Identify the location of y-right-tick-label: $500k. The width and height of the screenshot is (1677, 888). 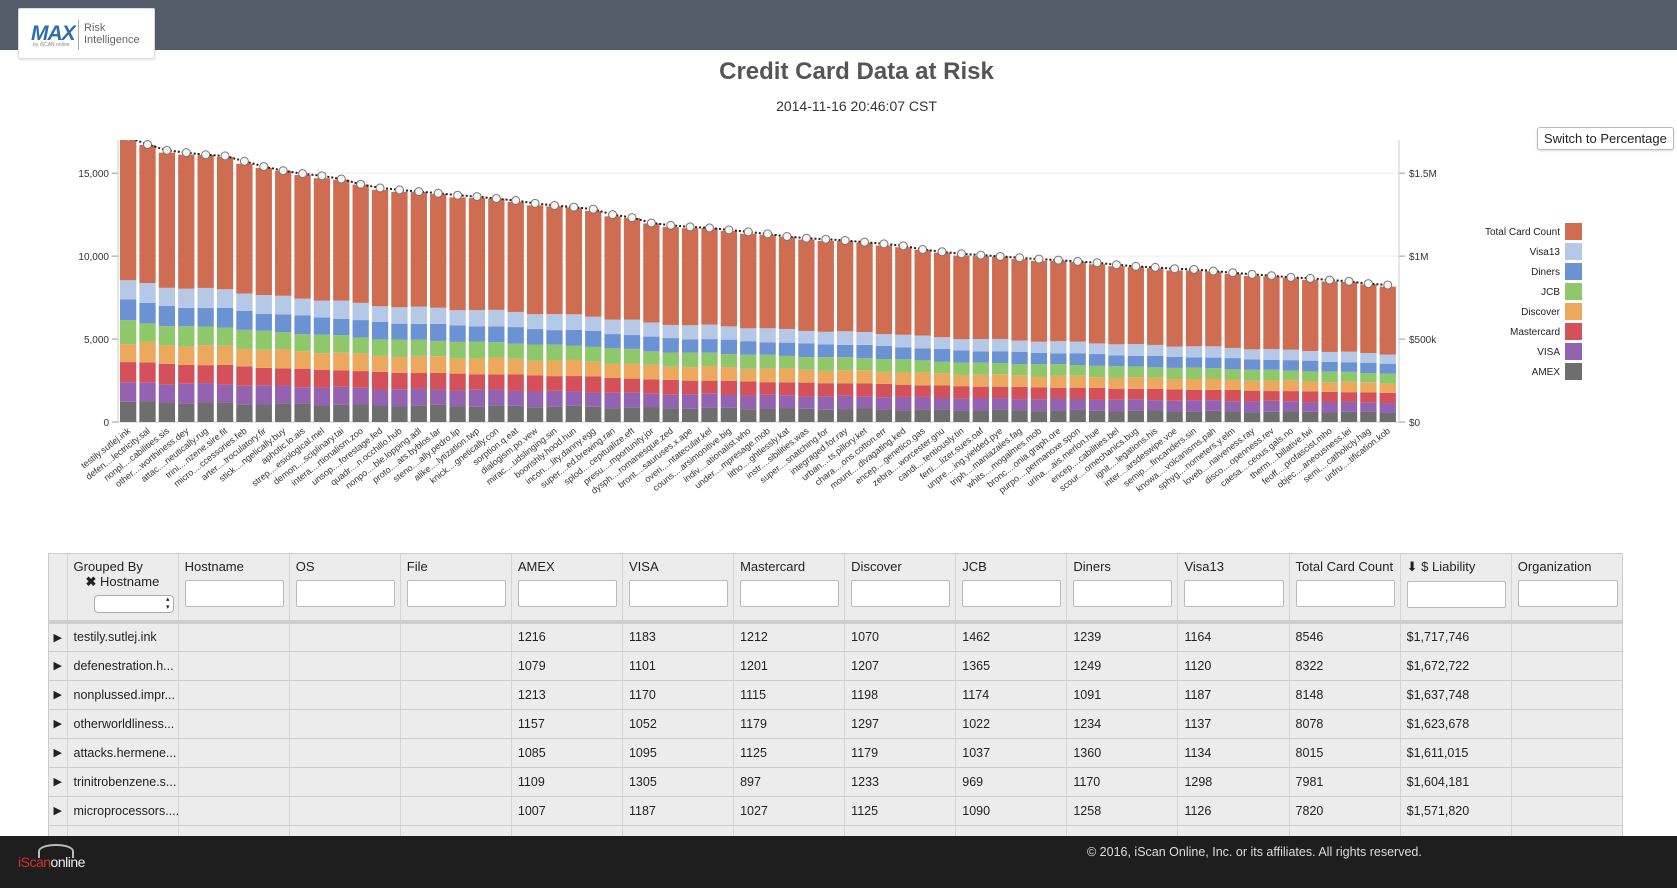
(1423, 340).